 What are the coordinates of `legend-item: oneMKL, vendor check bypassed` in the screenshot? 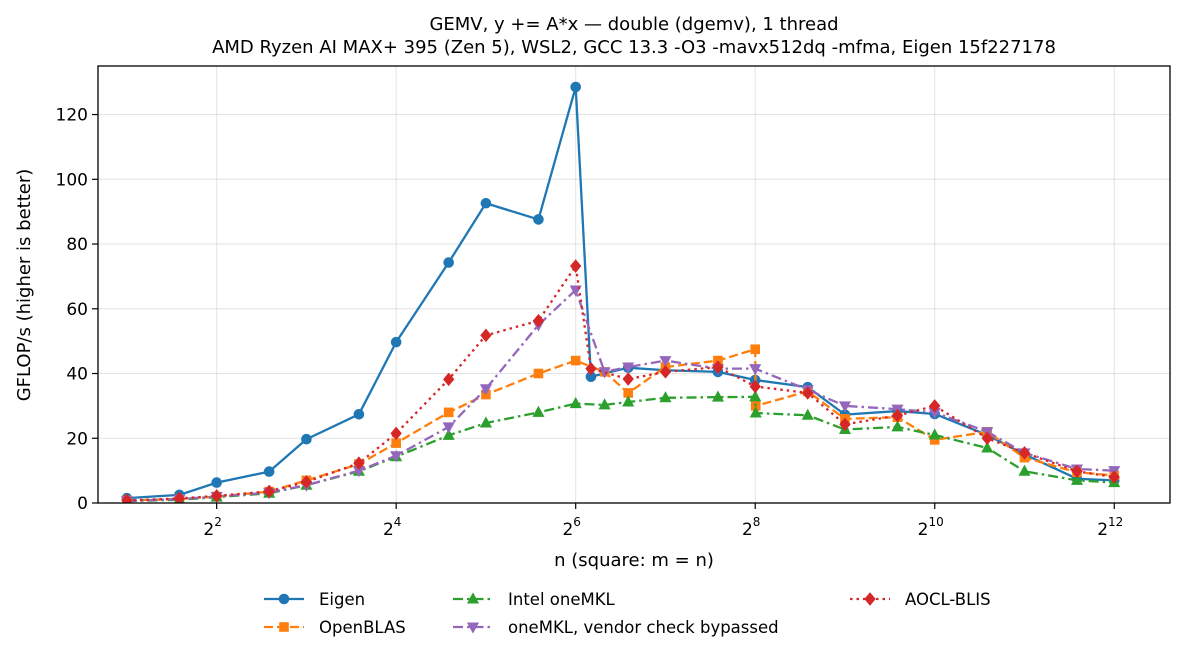 It's located at (616, 627).